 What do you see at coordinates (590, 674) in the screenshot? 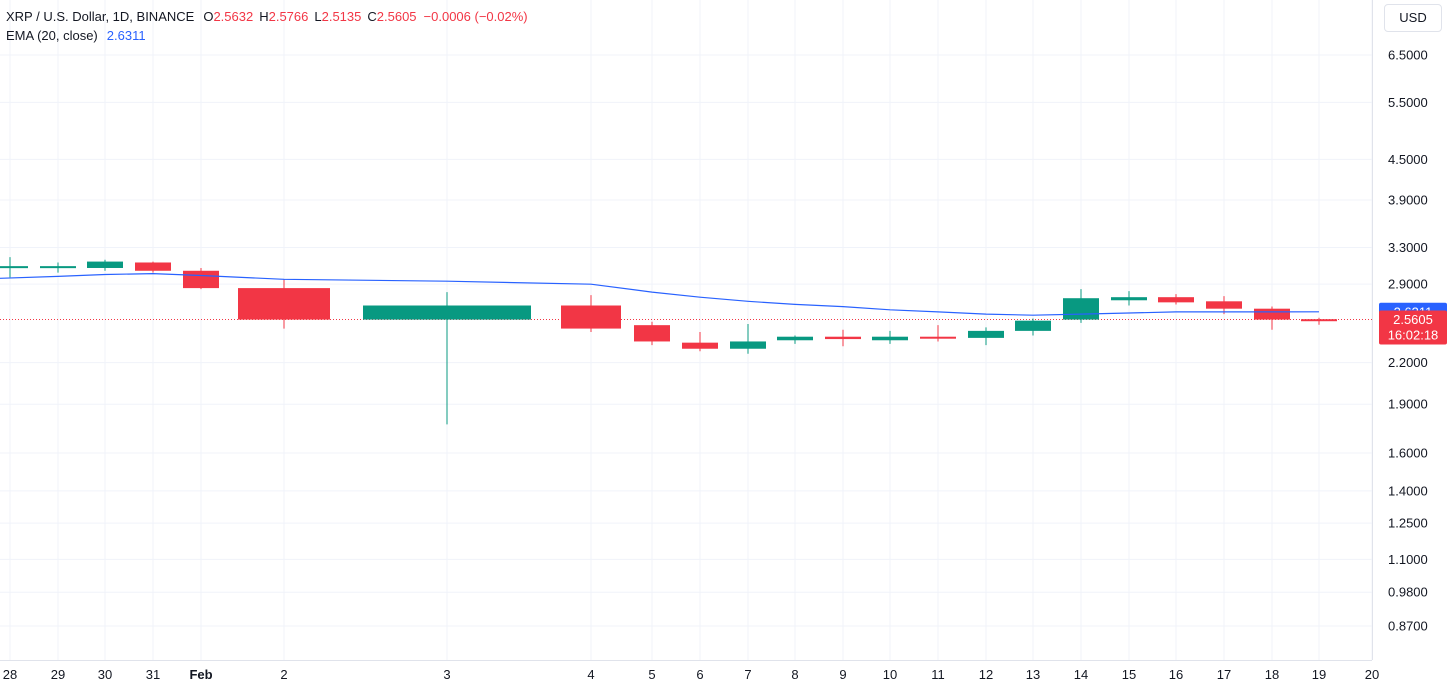
I see `x-tick-label: 4` at bounding box center [590, 674].